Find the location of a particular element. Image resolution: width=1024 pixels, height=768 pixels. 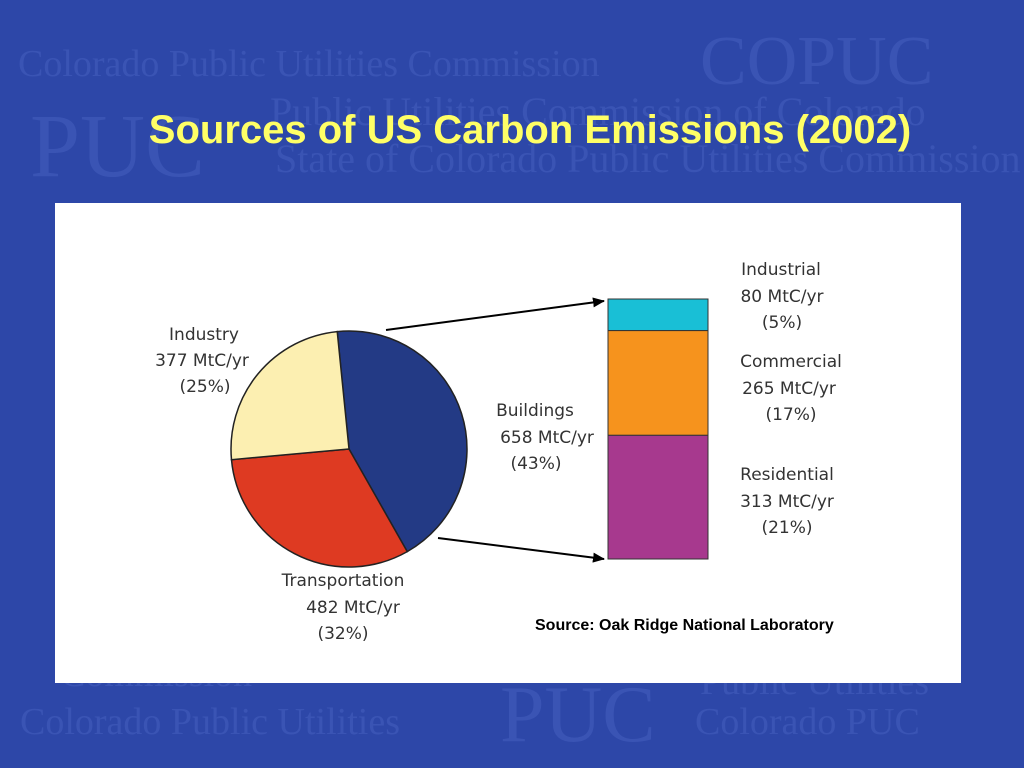

industry-label-percent: (25%) is located at coordinates (204, 387).